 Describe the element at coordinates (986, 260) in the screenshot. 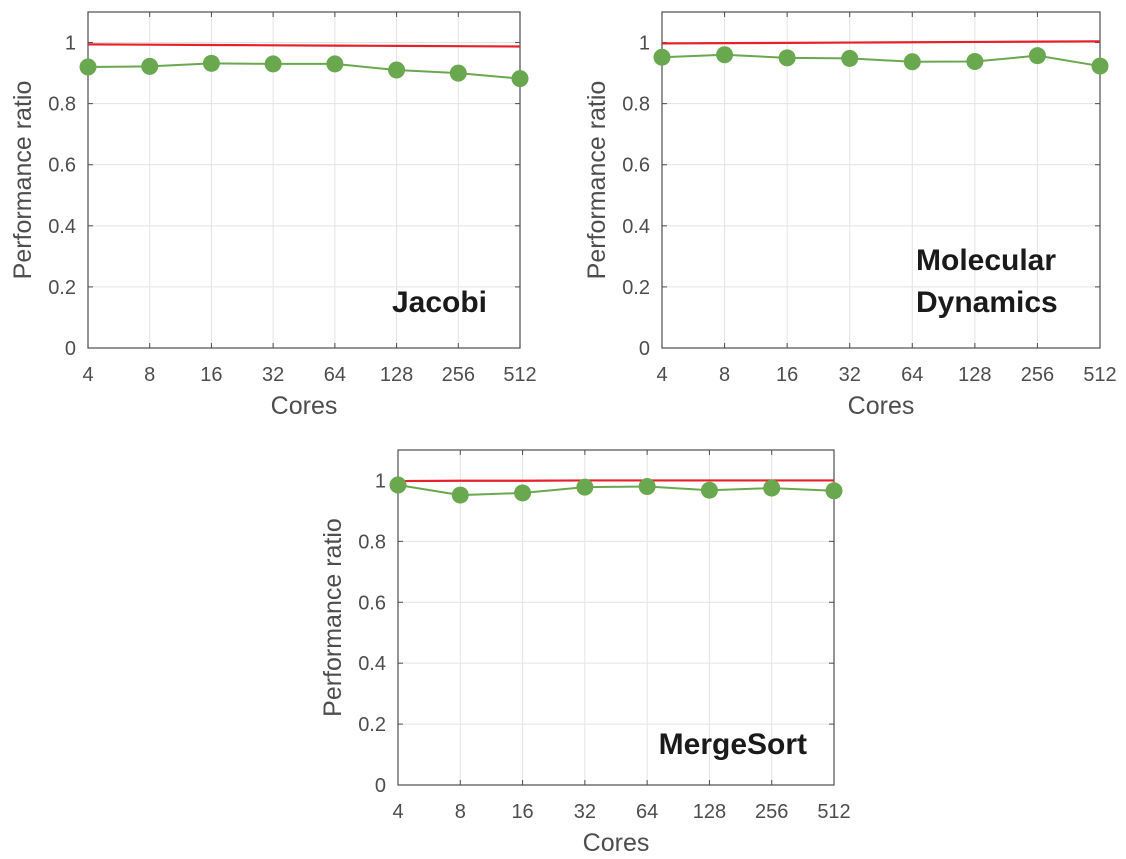

I see `chart-annotation: Molecular` at that location.